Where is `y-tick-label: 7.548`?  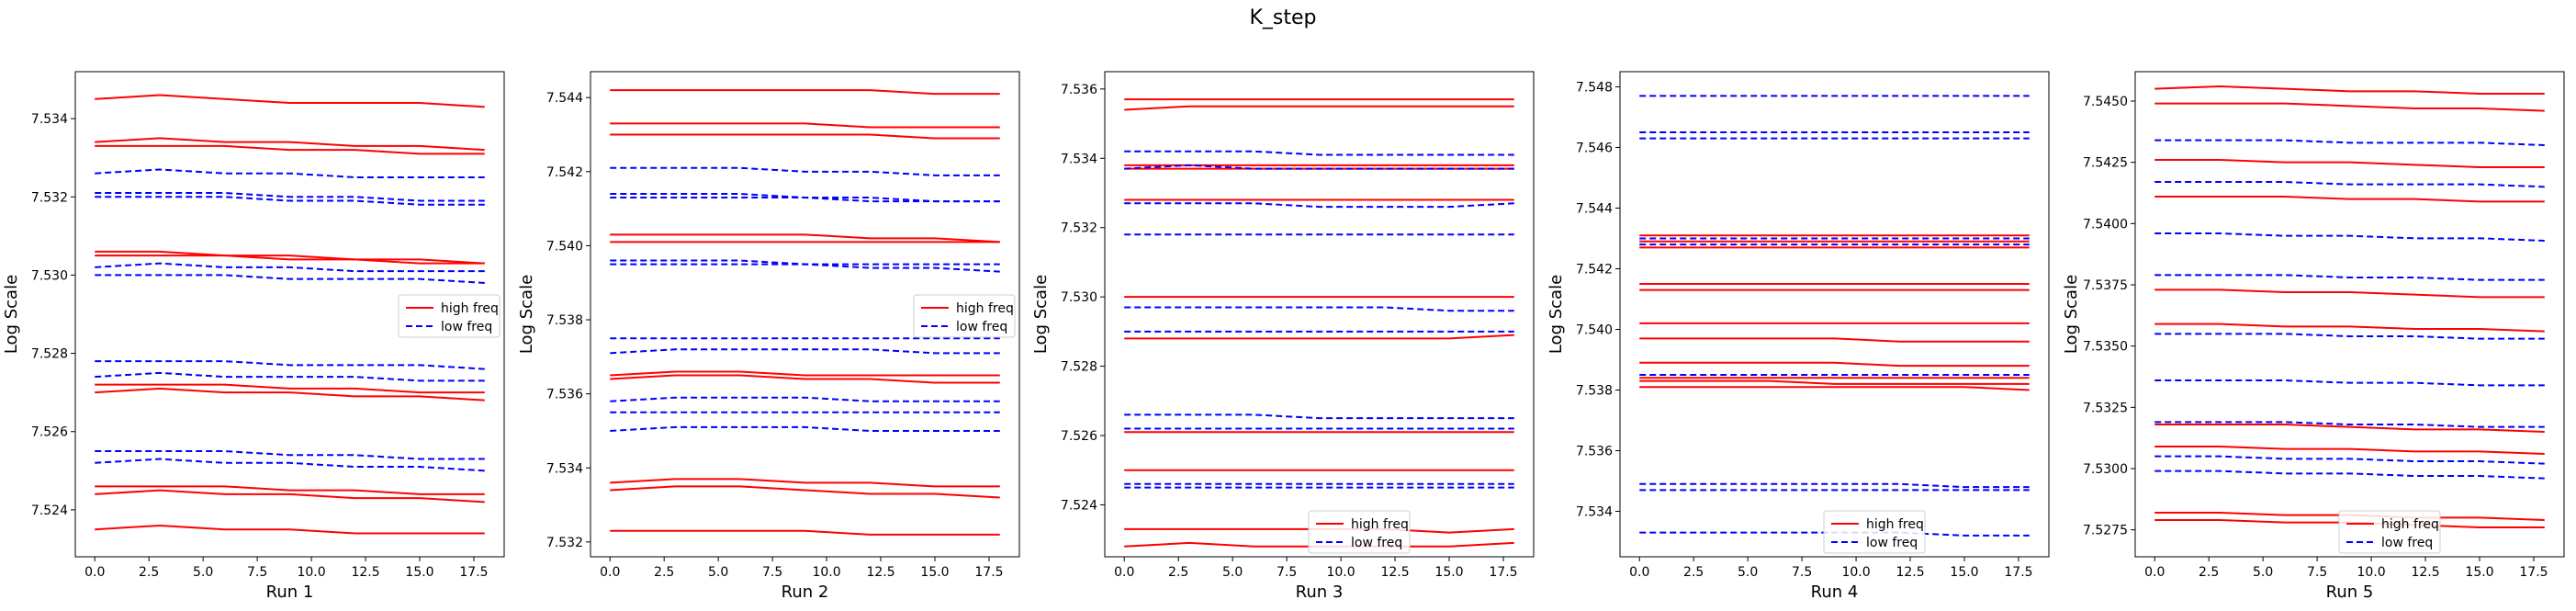
y-tick-label: 7.548 is located at coordinates (1594, 89).